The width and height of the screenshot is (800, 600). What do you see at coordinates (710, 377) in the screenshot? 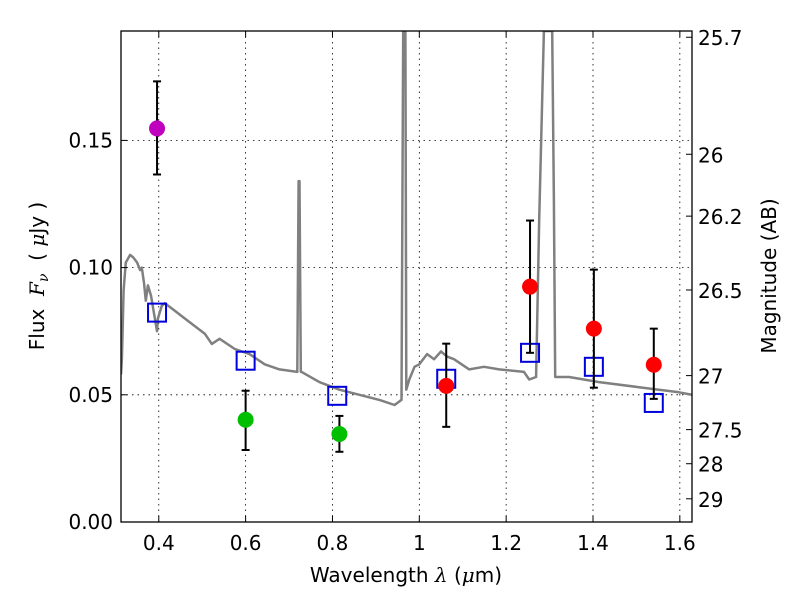
I see `y2-tick-label: 27` at bounding box center [710, 377].